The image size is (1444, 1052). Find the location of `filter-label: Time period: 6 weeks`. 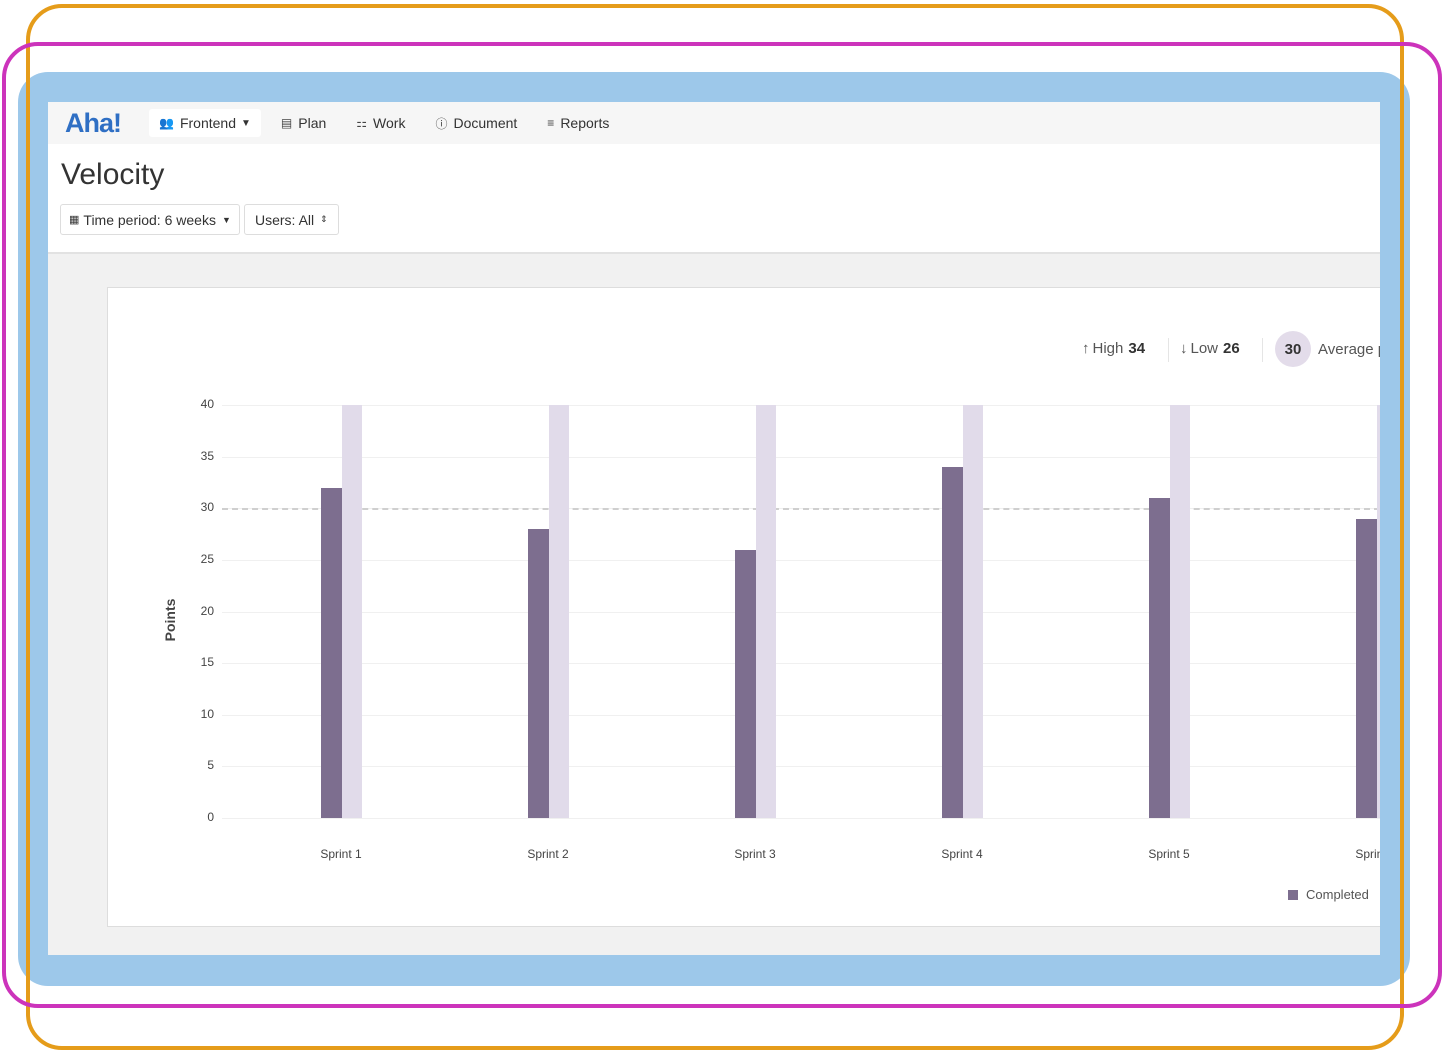

filter-label: Time period: 6 weeks is located at coordinates (149, 219).